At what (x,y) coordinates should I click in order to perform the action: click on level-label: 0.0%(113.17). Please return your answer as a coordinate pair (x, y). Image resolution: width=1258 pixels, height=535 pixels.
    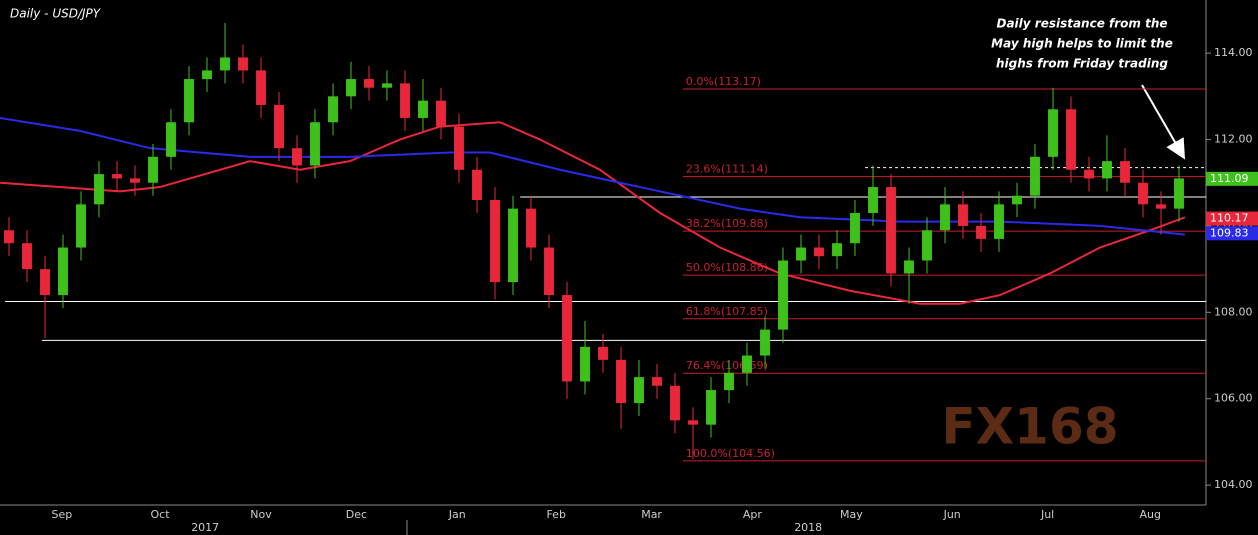
    Looking at the image, I should click on (723, 81).